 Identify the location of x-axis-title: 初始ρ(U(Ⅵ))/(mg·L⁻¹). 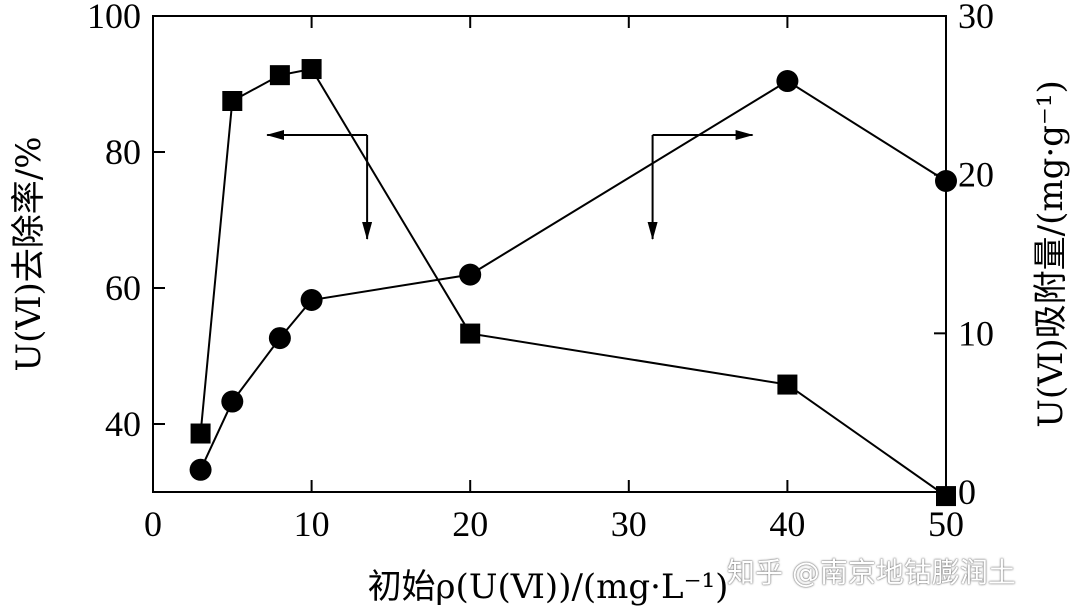
(548, 587).